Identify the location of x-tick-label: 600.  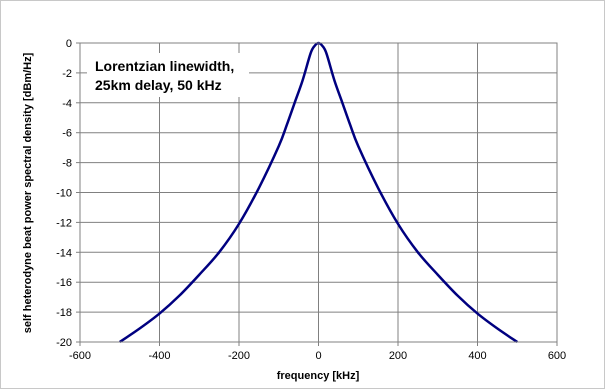
(557, 356).